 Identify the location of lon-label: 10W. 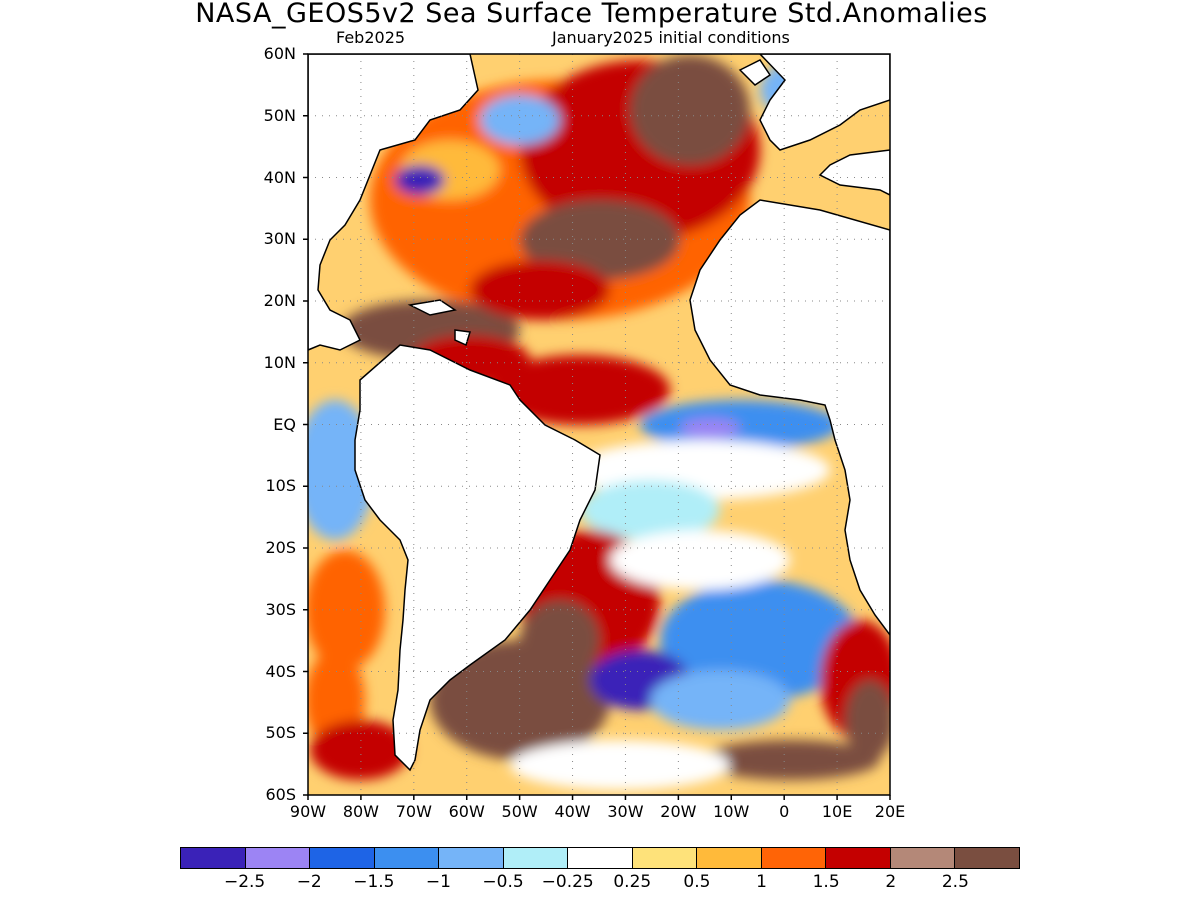
(731, 811).